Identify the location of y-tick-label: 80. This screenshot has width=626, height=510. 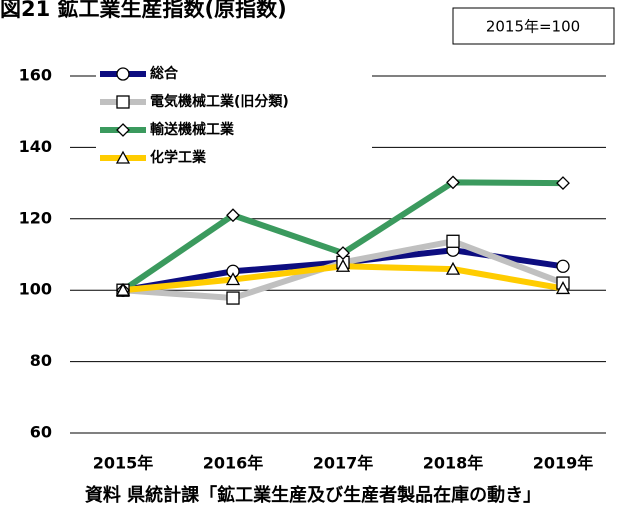
(41, 360).